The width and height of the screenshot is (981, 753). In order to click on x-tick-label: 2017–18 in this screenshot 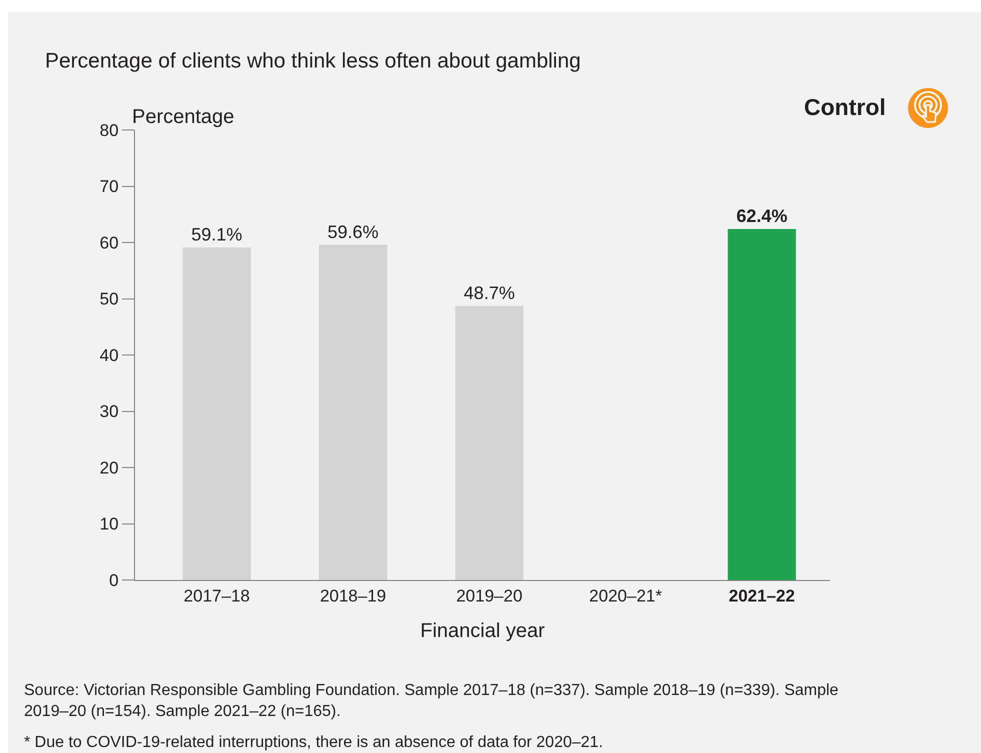, I will do `click(217, 596)`.